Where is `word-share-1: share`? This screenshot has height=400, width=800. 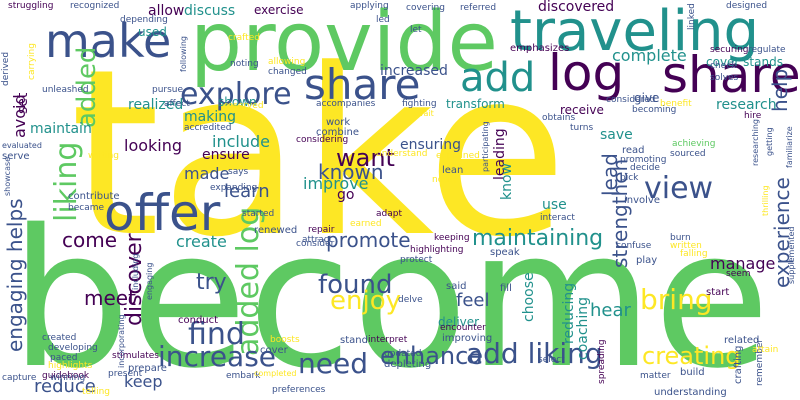
word-share-1: share is located at coordinates (731, 75).